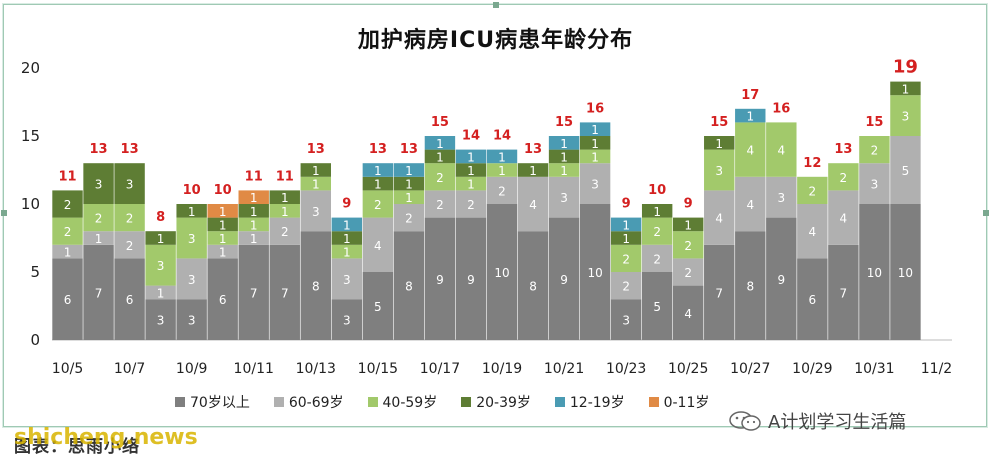  What do you see at coordinates (30, 68) in the screenshot?
I see `y-tick-label: 20` at bounding box center [30, 68].